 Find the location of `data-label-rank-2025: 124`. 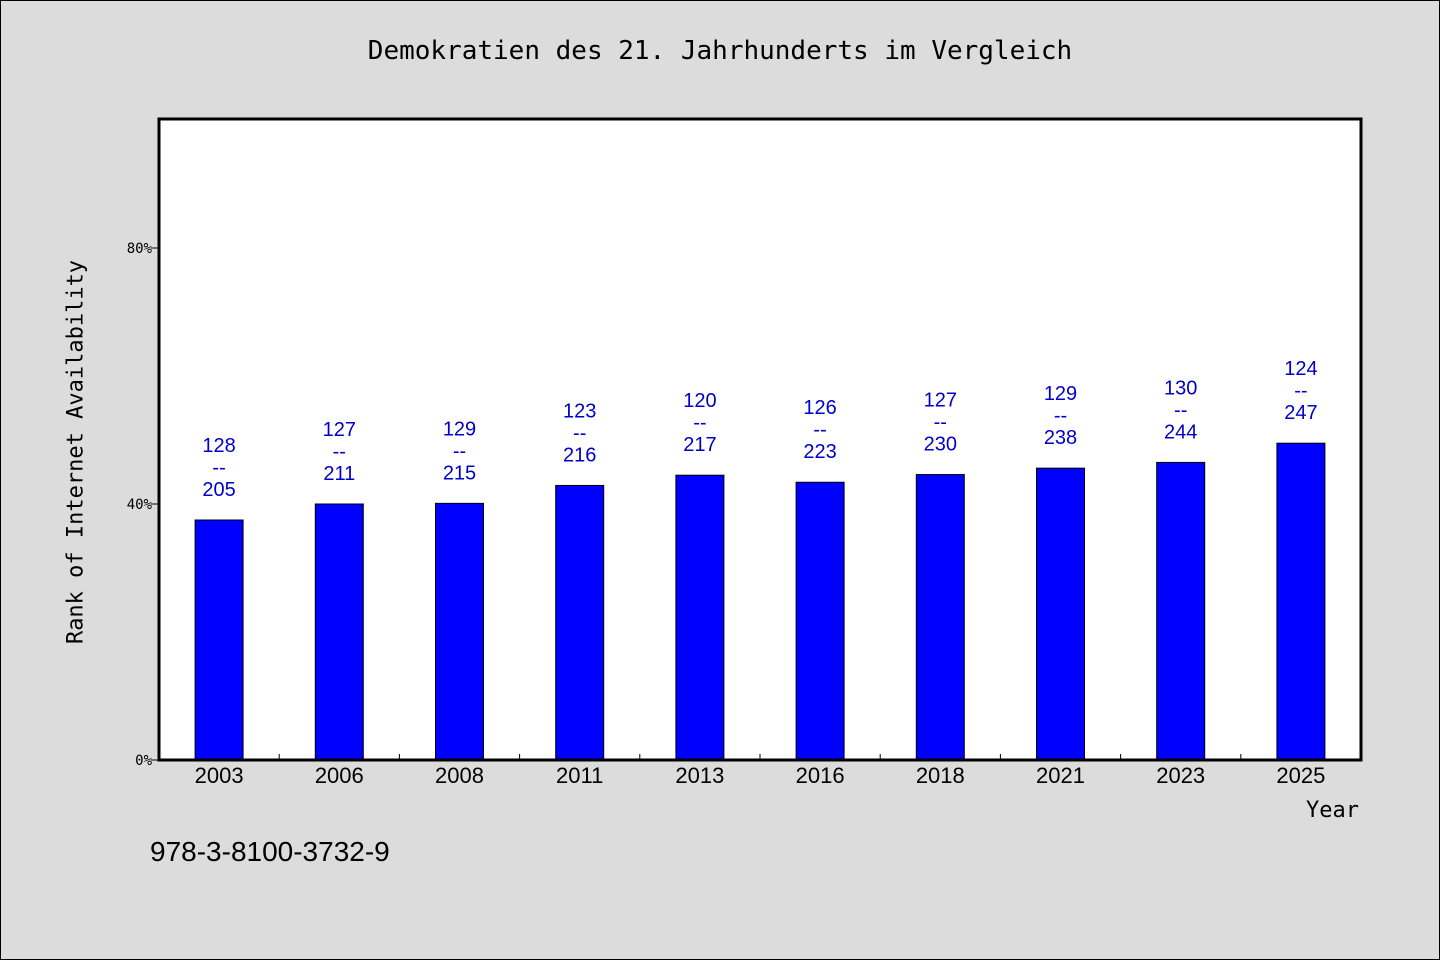

data-label-rank-2025: 124 is located at coordinates (1300, 369).